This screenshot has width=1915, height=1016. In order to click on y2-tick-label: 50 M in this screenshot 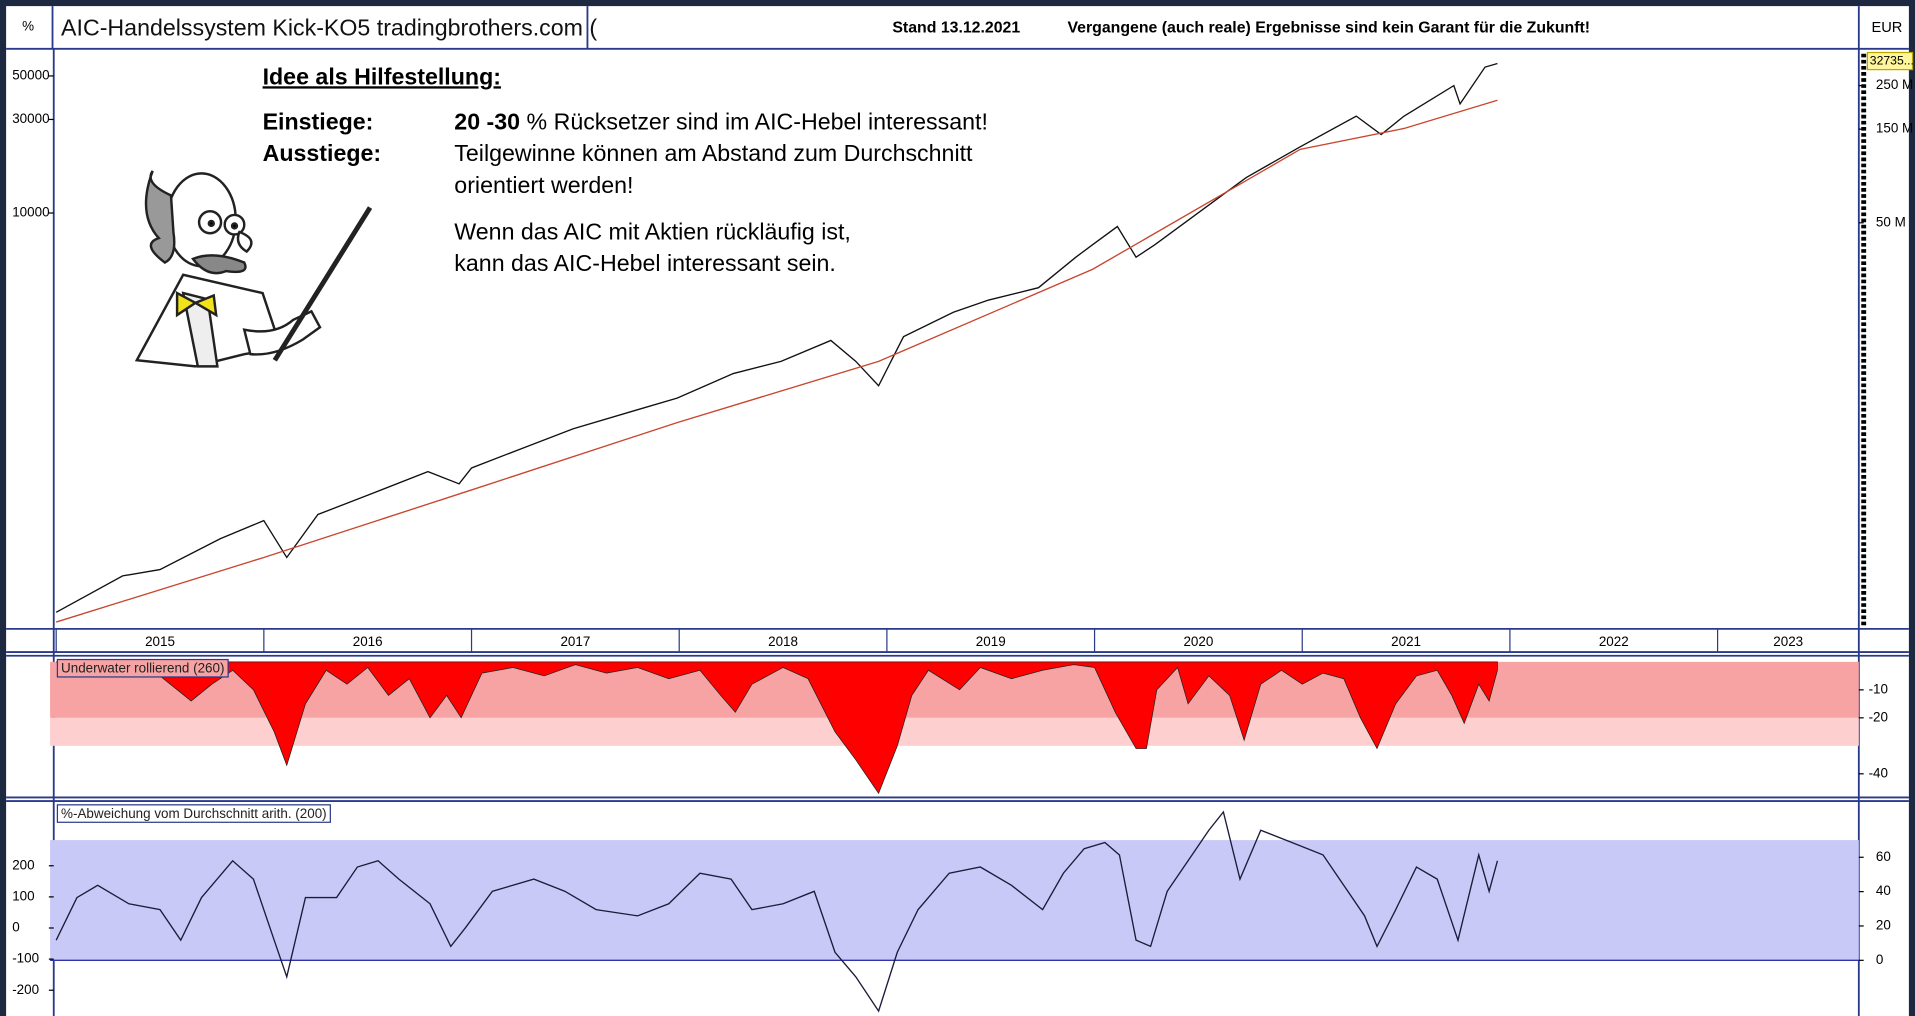, I will do `click(1891, 221)`.